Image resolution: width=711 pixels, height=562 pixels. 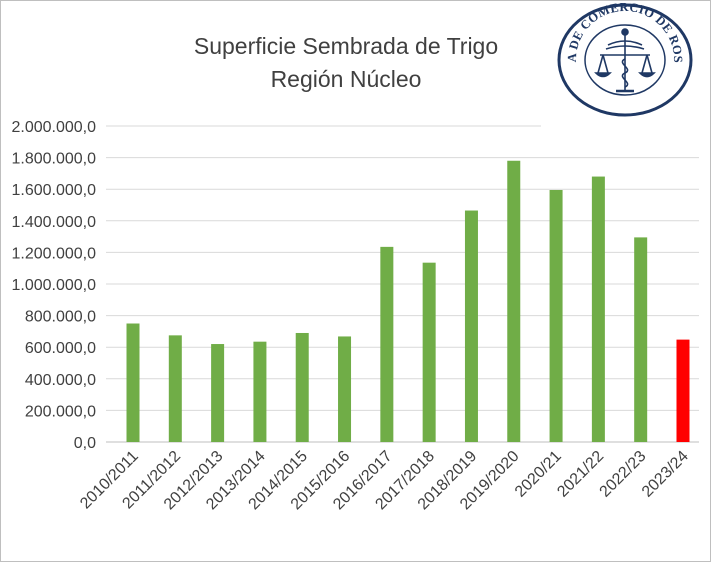 What do you see at coordinates (53, 285) in the screenshot?
I see `y-tick-label: 1.000.000,0` at bounding box center [53, 285].